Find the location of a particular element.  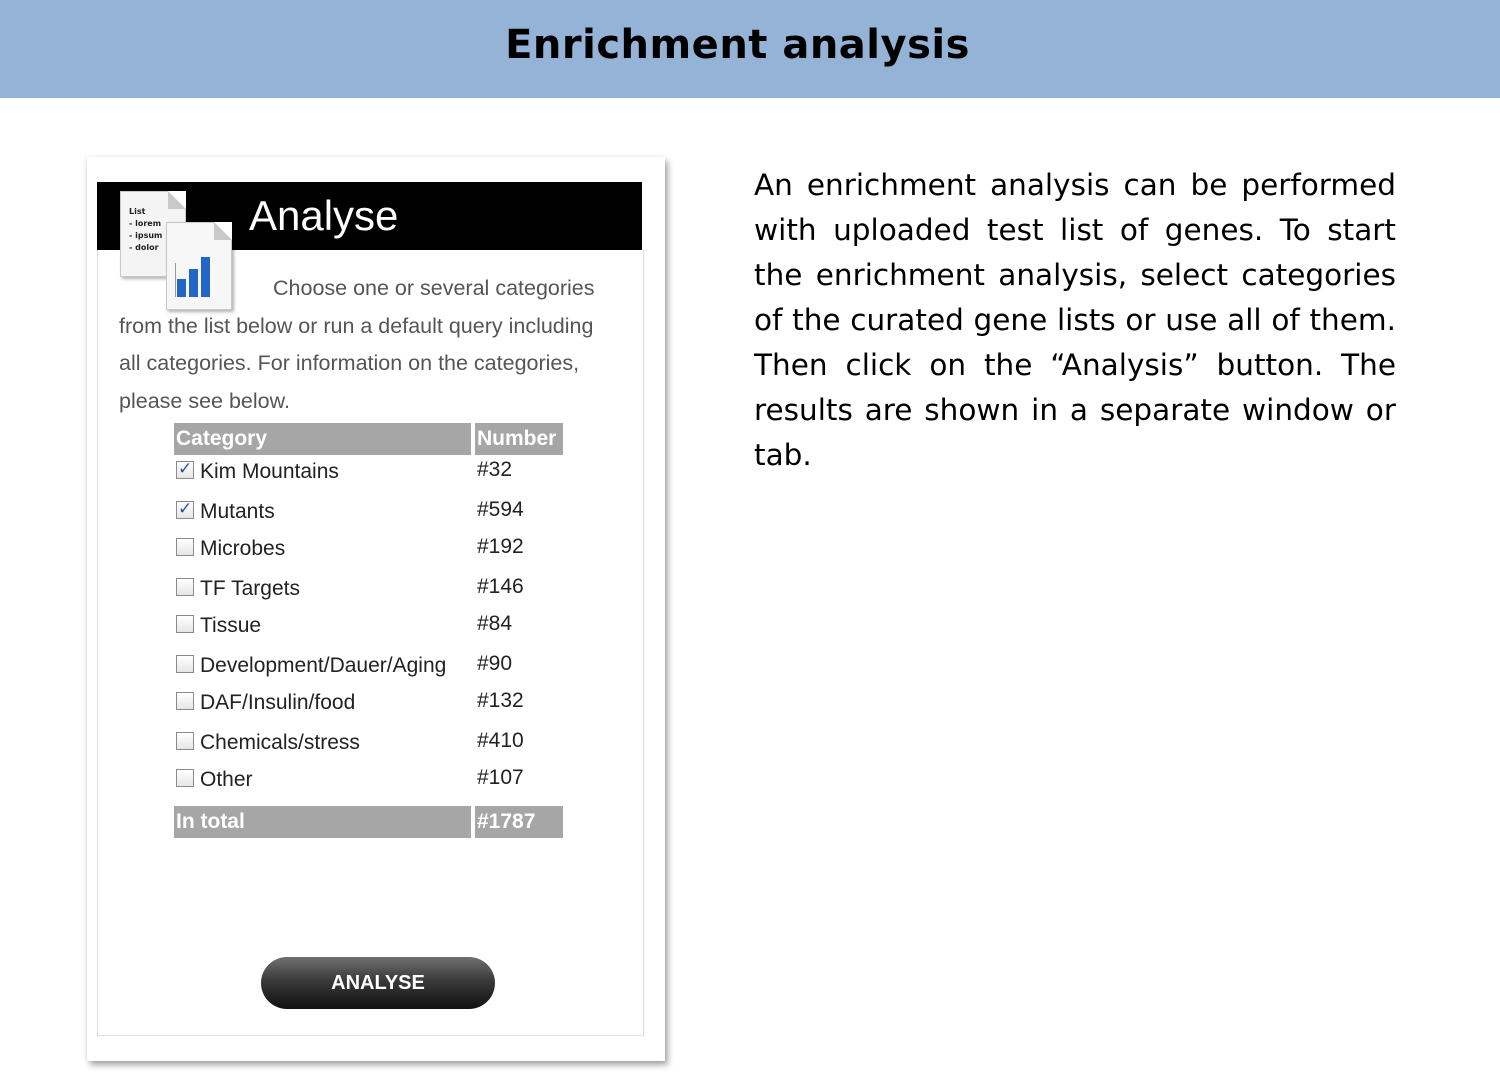

table-row: Kim Mountains #32 is located at coordinates (374, 474).